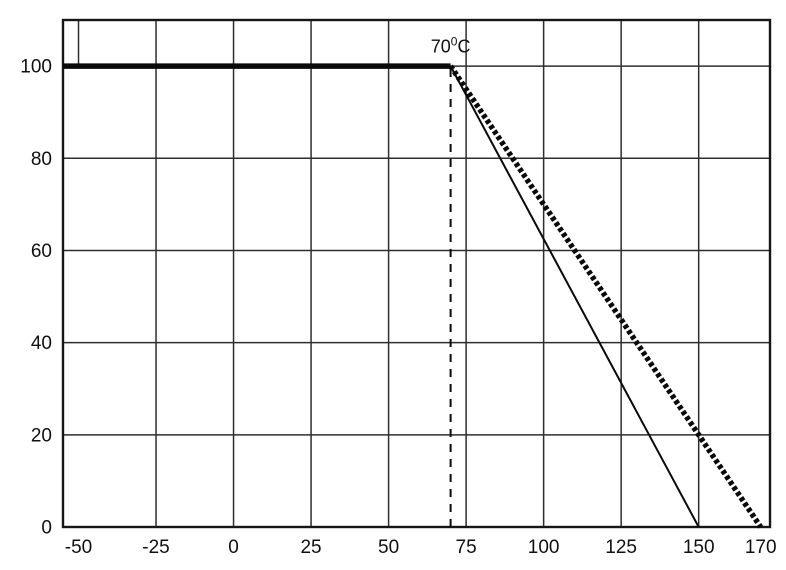 The height and width of the screenshot is (570, 786). What do you see at coordinates (388, 547) in the screenshot?
I see `x-tick-label: 50` at bounding box center [388, 547].